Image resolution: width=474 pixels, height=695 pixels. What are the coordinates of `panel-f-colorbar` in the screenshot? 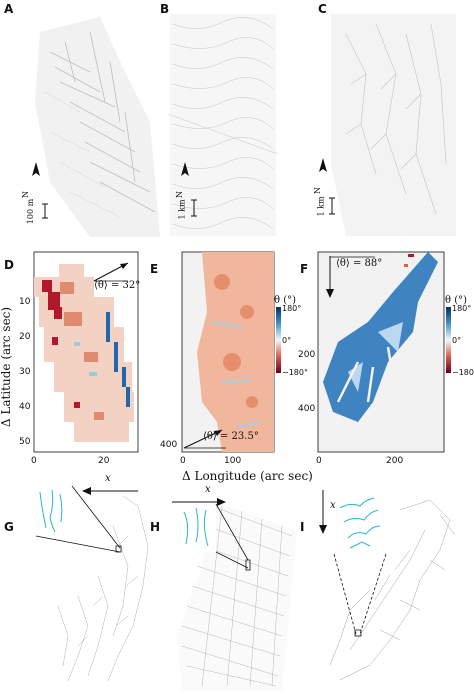 It's located at (448, 340).